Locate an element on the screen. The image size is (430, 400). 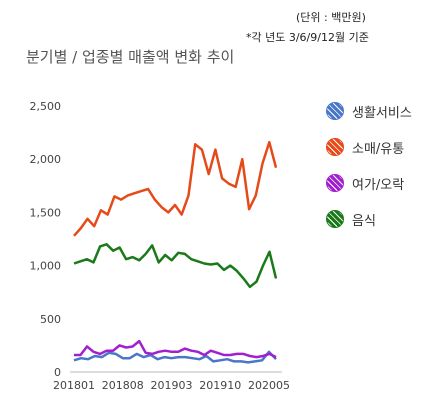
legend-item: 생활서비스 is located at coordinates (369, 111).